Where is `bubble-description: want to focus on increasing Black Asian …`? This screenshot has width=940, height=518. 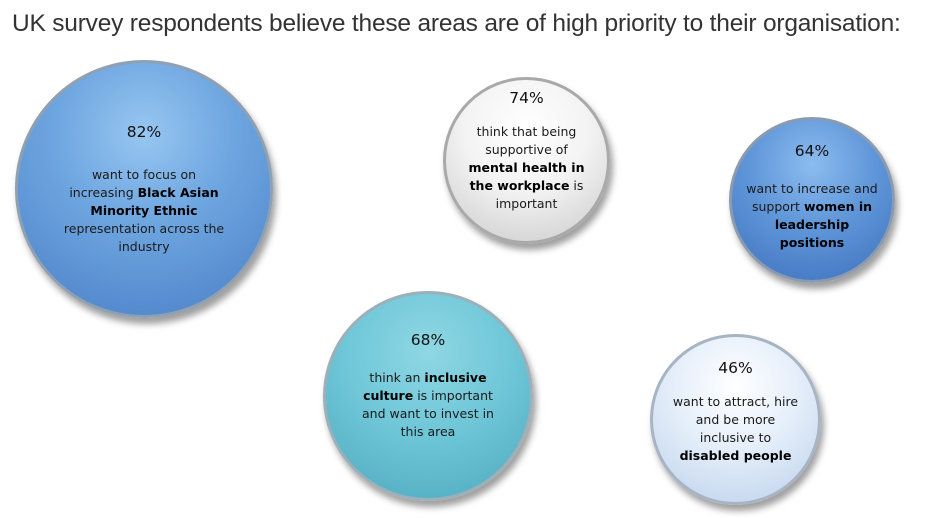 bubble-description: want to focus on increasing Black Asian … is located at coordinates (144, 211).